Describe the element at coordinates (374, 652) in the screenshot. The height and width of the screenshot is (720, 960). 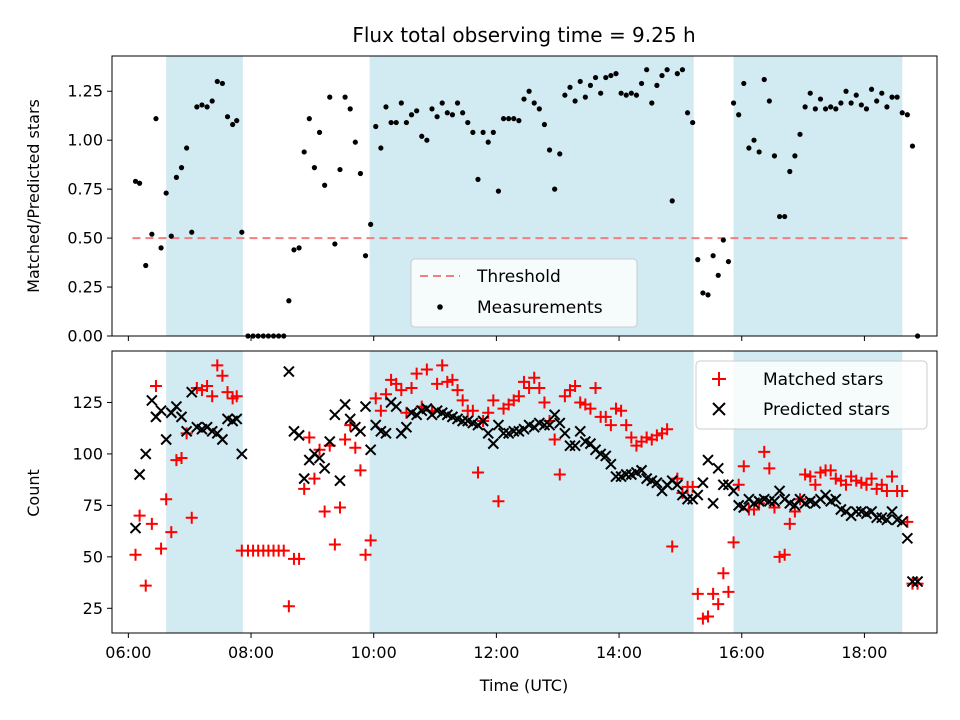
I see `x-tick-label: 10:00` at that location.